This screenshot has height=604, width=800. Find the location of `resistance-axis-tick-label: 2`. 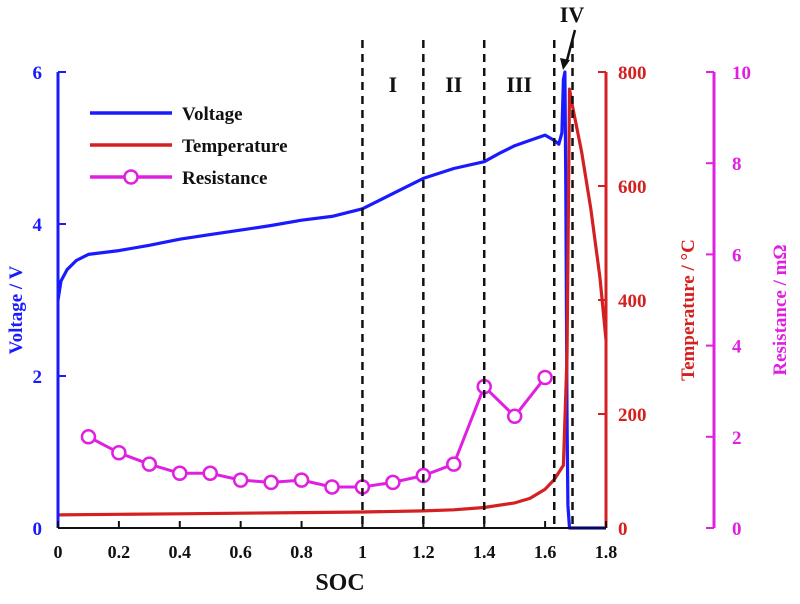

resistance-axis-tick-label: 2 is located at coordinates (737, 438).